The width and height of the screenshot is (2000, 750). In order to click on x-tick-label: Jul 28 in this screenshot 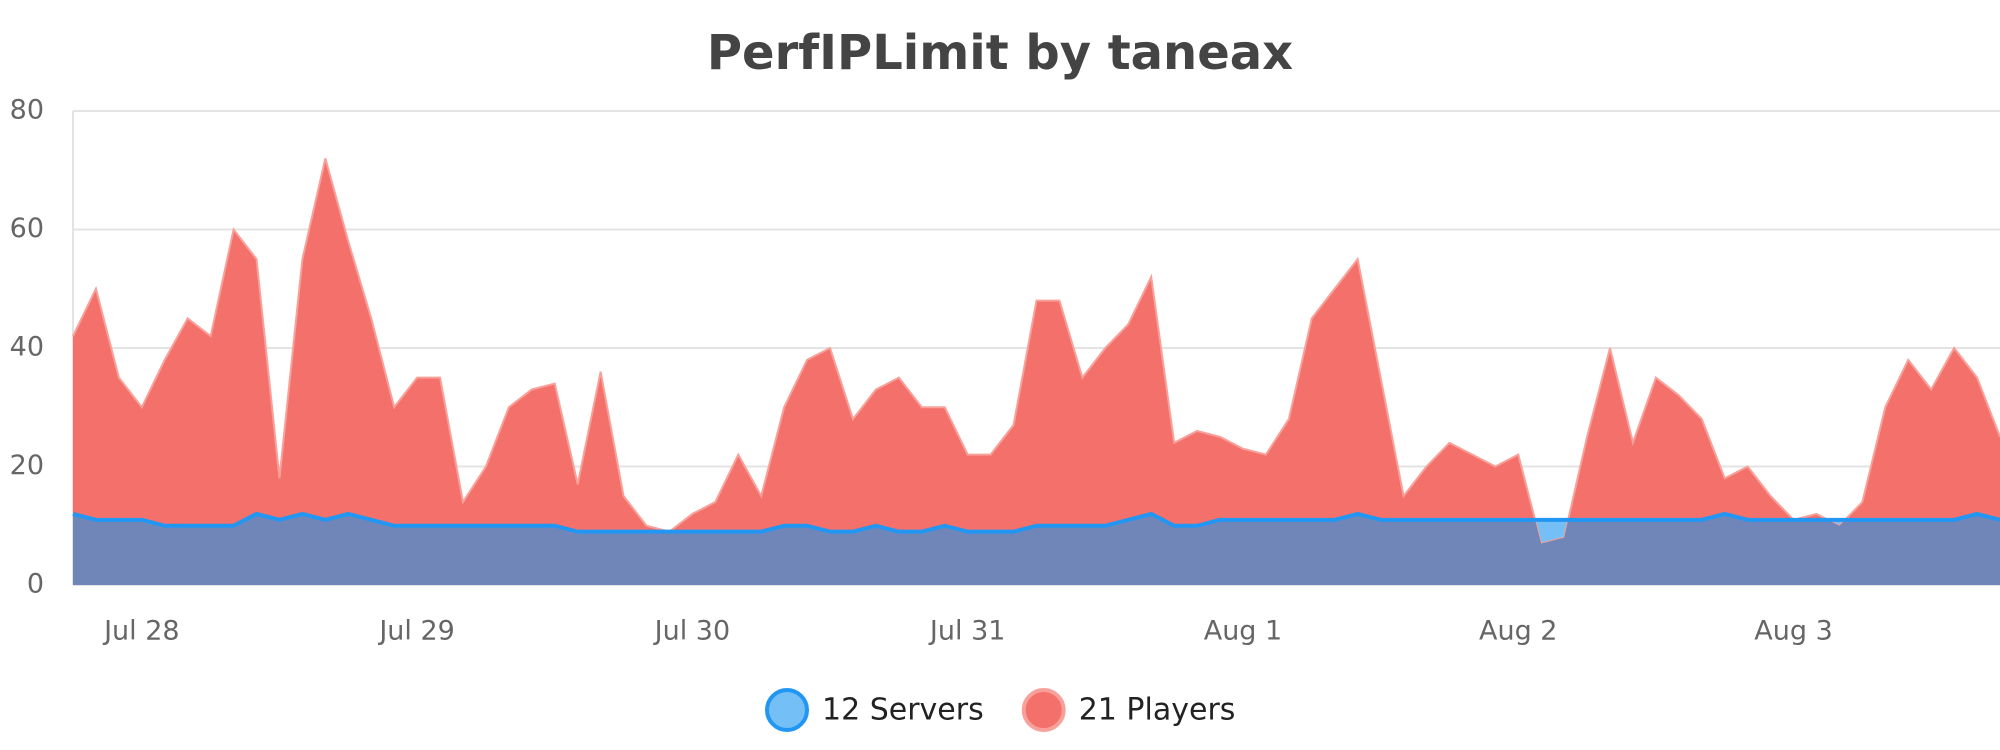, I will do `click(141, 631)`.